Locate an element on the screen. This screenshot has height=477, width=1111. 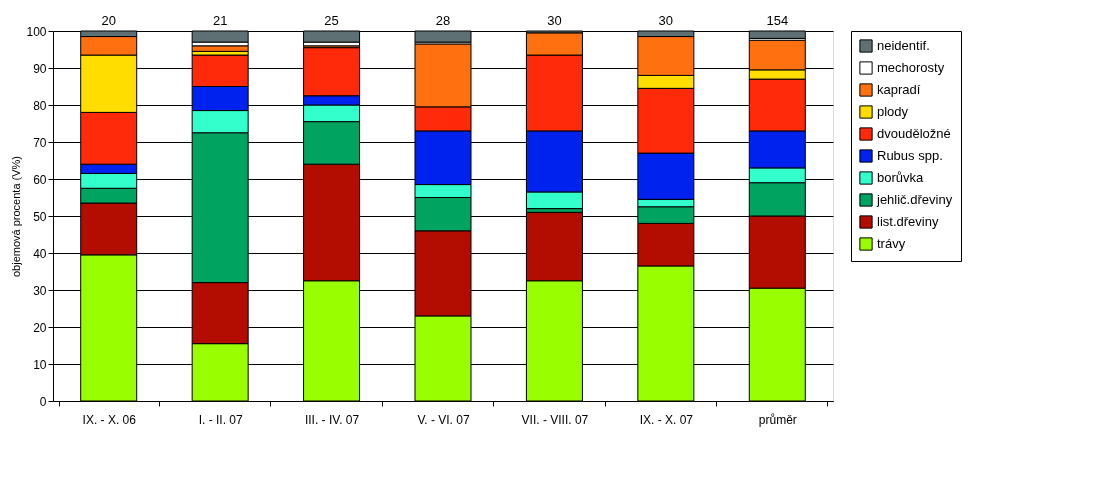
legend-label: neidentif. is located at coordinates (903, 45).